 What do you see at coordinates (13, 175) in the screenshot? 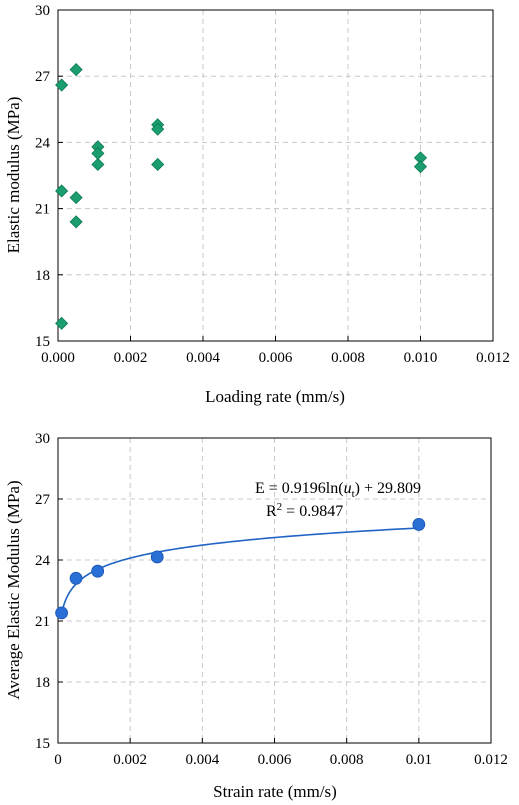
I see `y-axis-label-top: Elastic modulus (MPa)` at bounding box center [13, 175].